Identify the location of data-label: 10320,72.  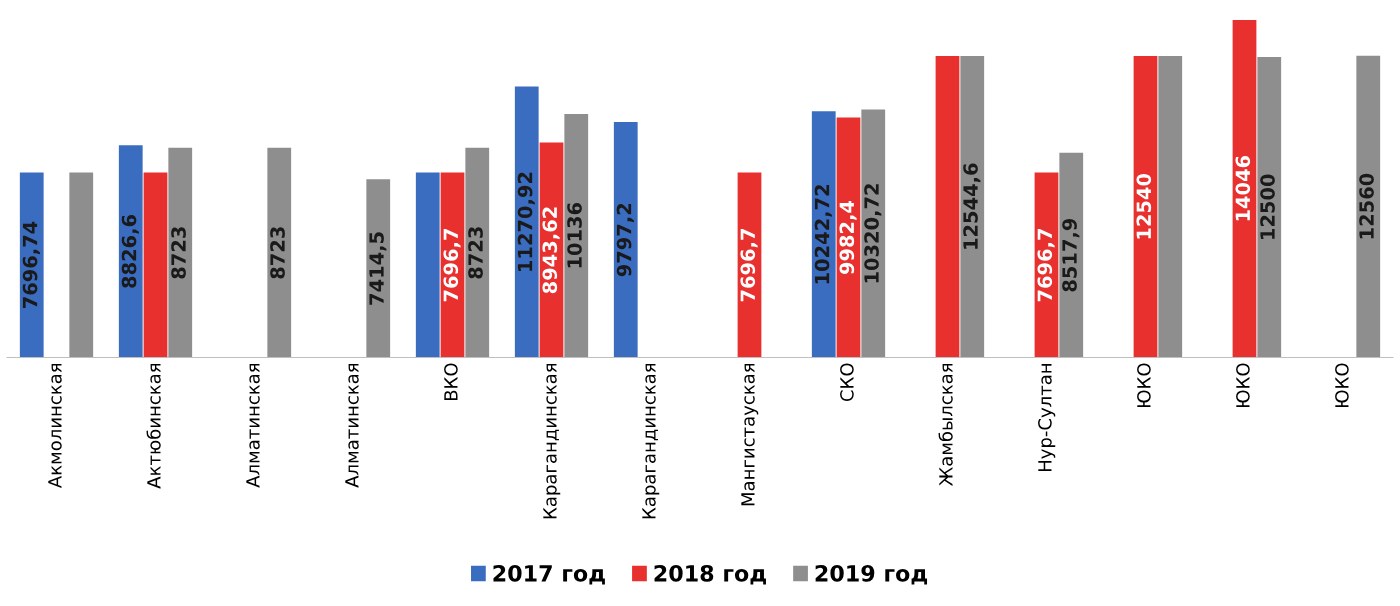
(873, 233).